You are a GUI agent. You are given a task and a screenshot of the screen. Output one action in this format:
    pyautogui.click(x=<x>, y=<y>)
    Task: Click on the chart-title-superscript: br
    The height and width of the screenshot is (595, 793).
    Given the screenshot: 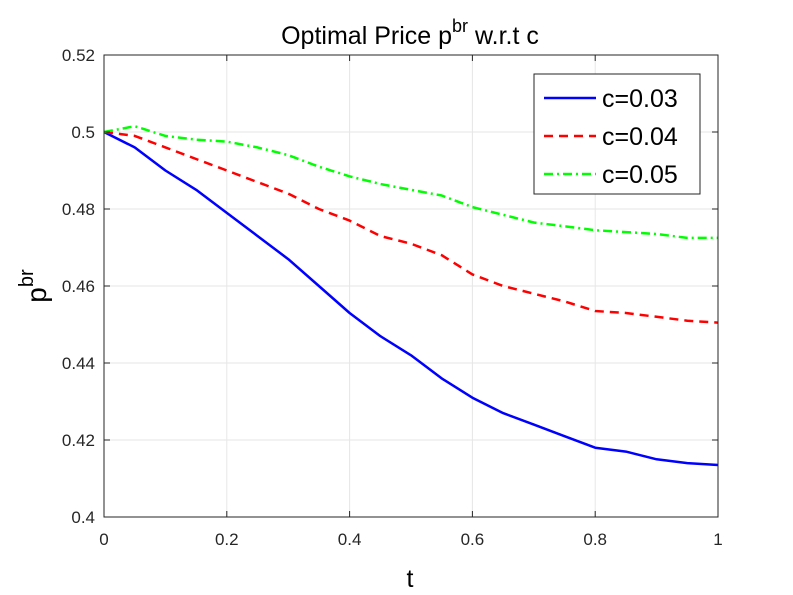 What is the action you would take?
    pyautogui.click(x=460, y=26)
    